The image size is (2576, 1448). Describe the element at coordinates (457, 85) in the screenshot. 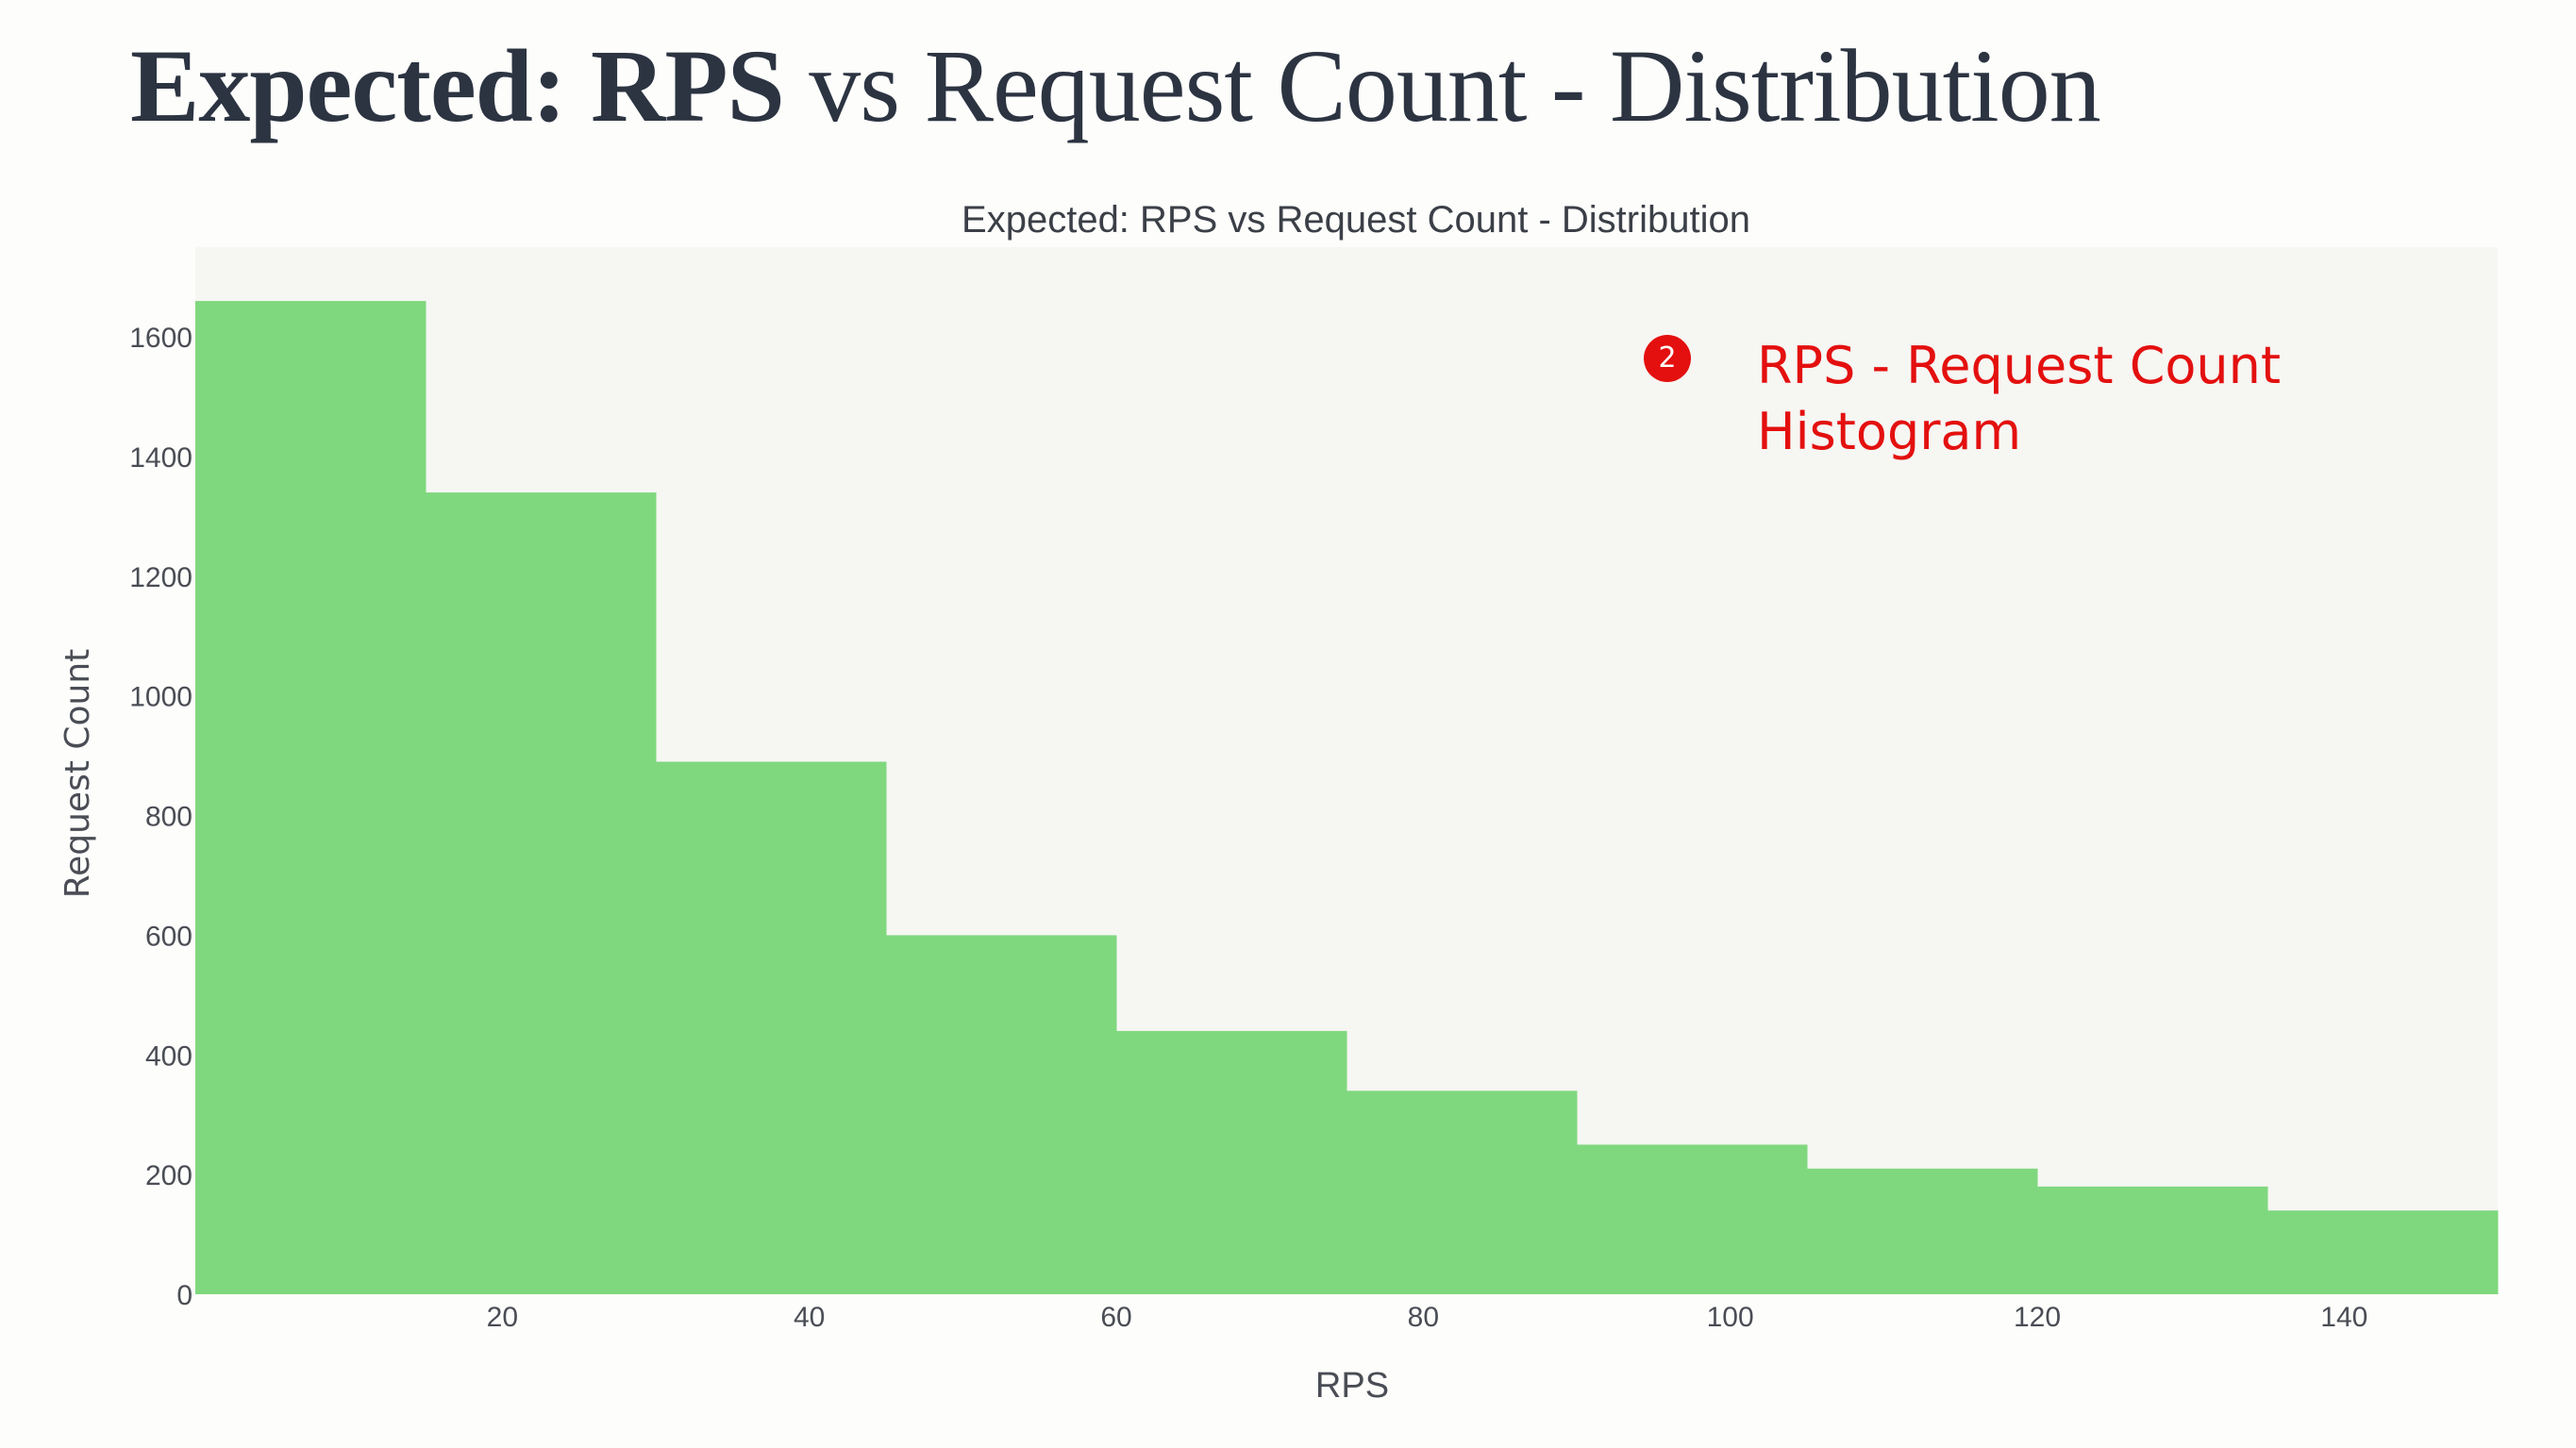

I see `page-title-strong: Expected: RPS` at that location.